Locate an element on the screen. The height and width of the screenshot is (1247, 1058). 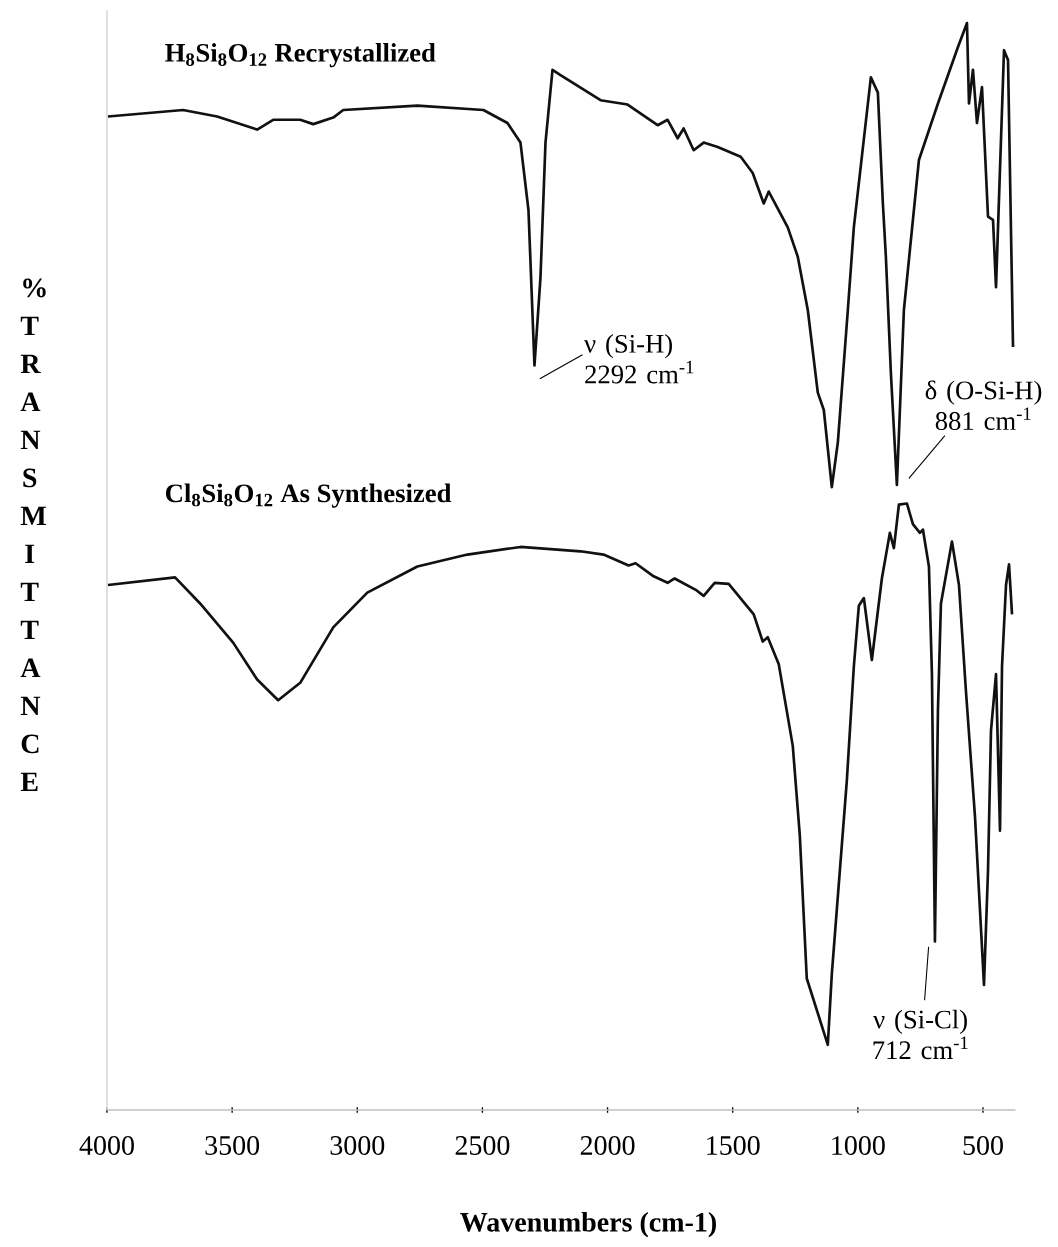
x-tick-label: 3000 is located at coordinates (357, 1145).